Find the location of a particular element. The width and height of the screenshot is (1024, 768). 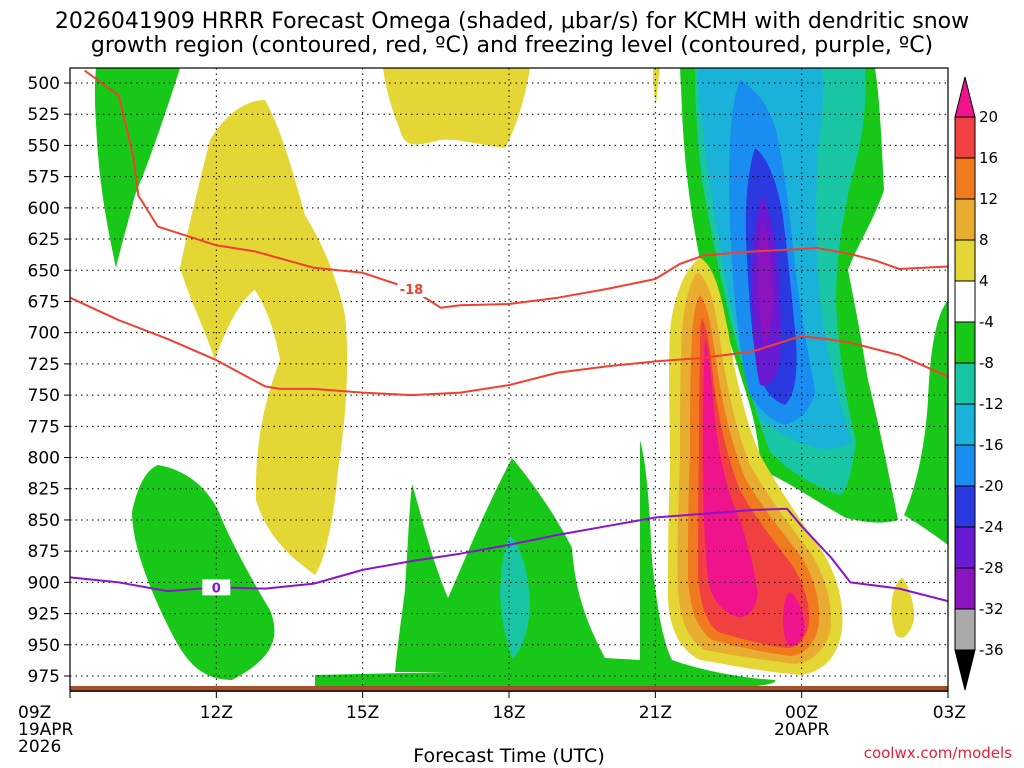

colorbar: -36 -32 -28 -24 -20 -16 -12 -8 -4 4 8 12 16 20 is located at coordinates (979, 383).